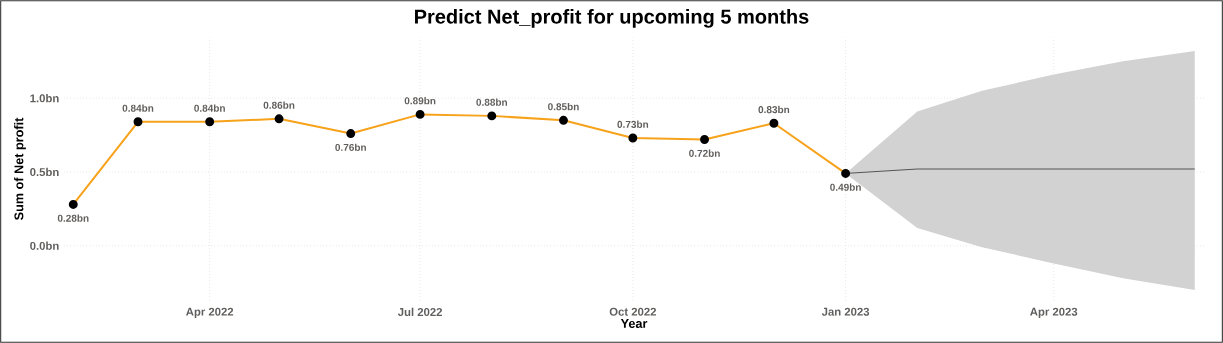  Describe the element at coordinates (210, 312) in the screenshot. I see `x-tick-label: Apr 2022` at that location.